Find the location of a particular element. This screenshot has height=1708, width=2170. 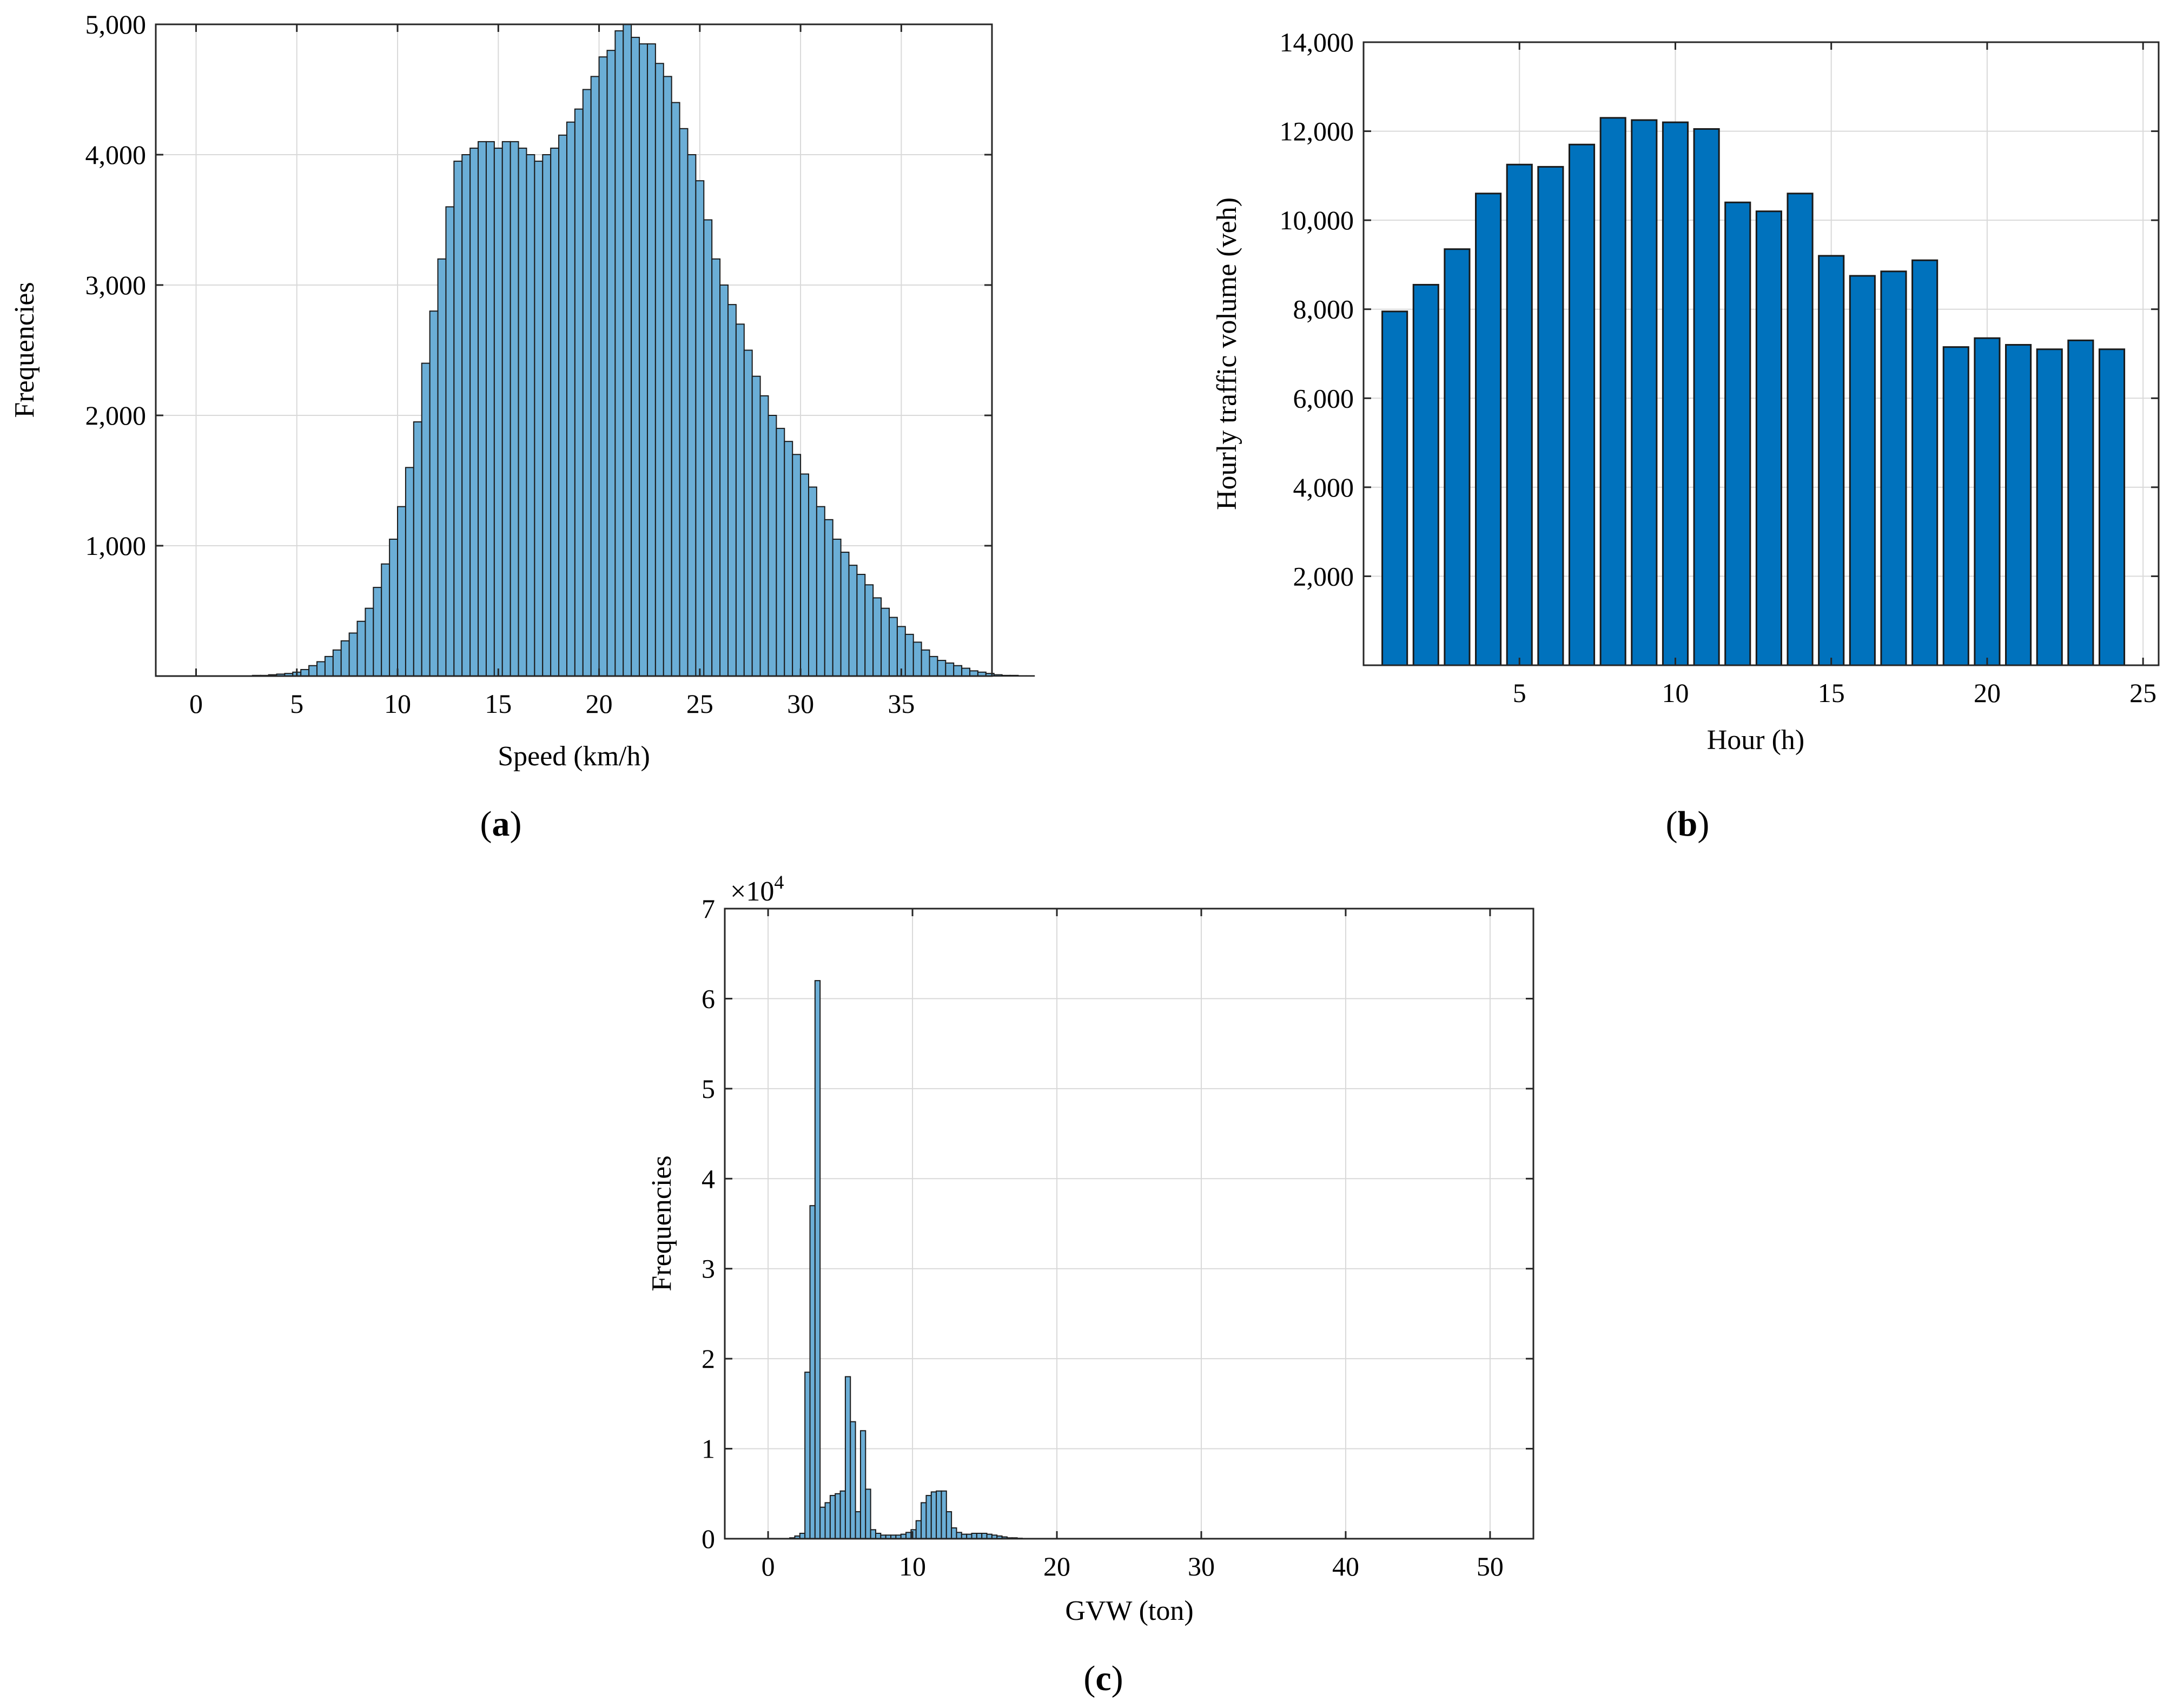

panel-a-xtick-label: 5 is located at coordinates (296, 704).